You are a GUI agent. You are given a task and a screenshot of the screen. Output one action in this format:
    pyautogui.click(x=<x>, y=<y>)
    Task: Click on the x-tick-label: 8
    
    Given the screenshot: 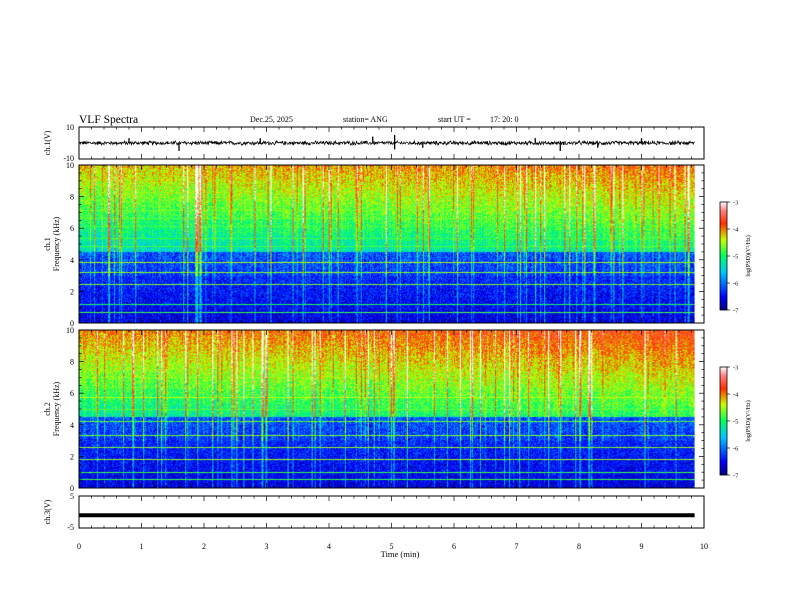 What is the action you would take?
    pyautogui.click(x=579, y=546)
    